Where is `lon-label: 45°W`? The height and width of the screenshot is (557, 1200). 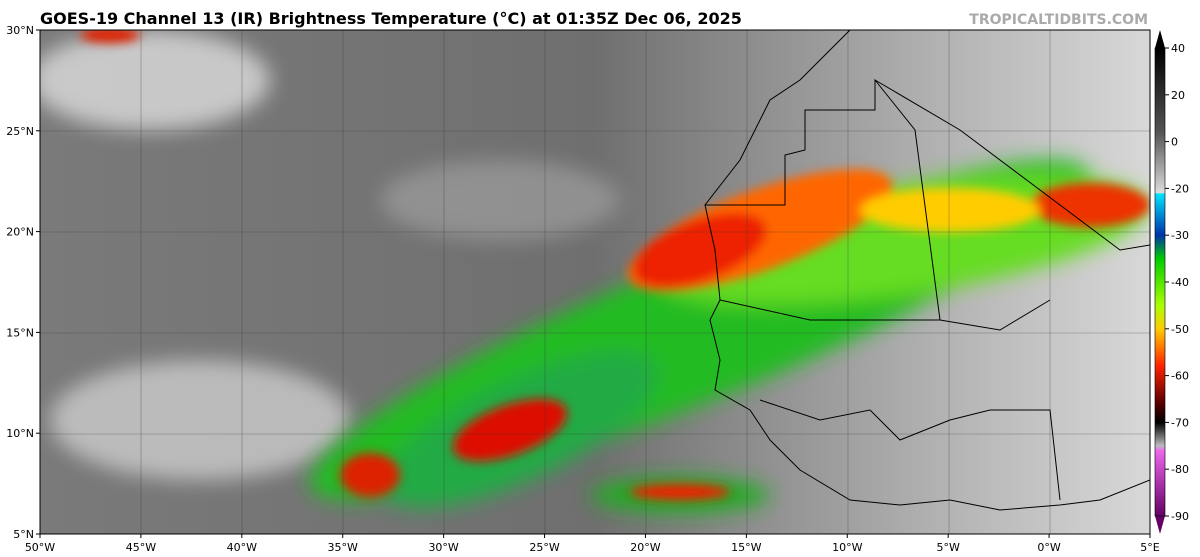 lon-label: 45°W is located at coordinates (141, 547).